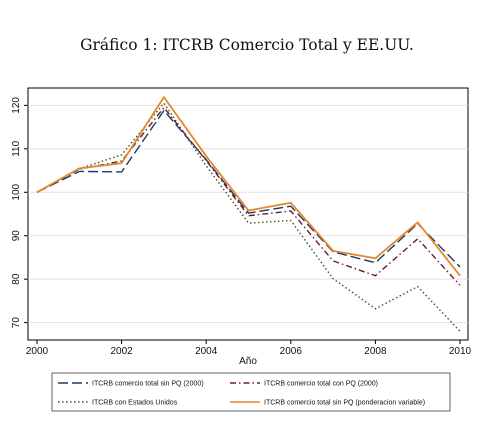  I want to click on y-tick-label: 70, so click(16, 323).